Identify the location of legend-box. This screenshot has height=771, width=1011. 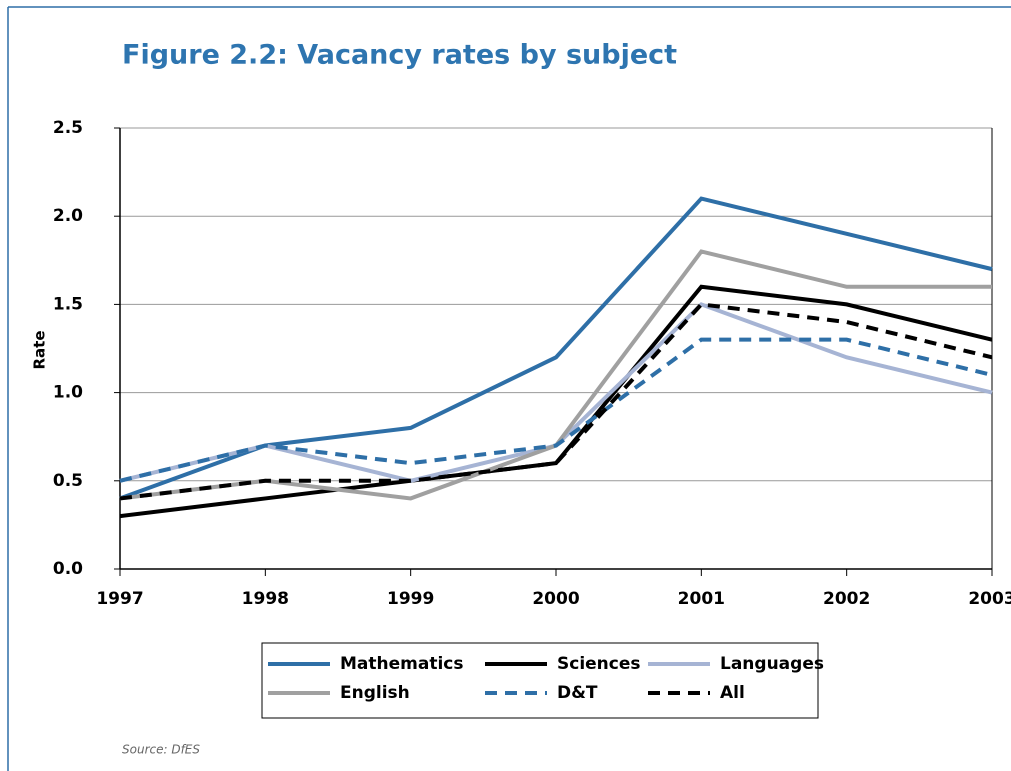
(540, 680).